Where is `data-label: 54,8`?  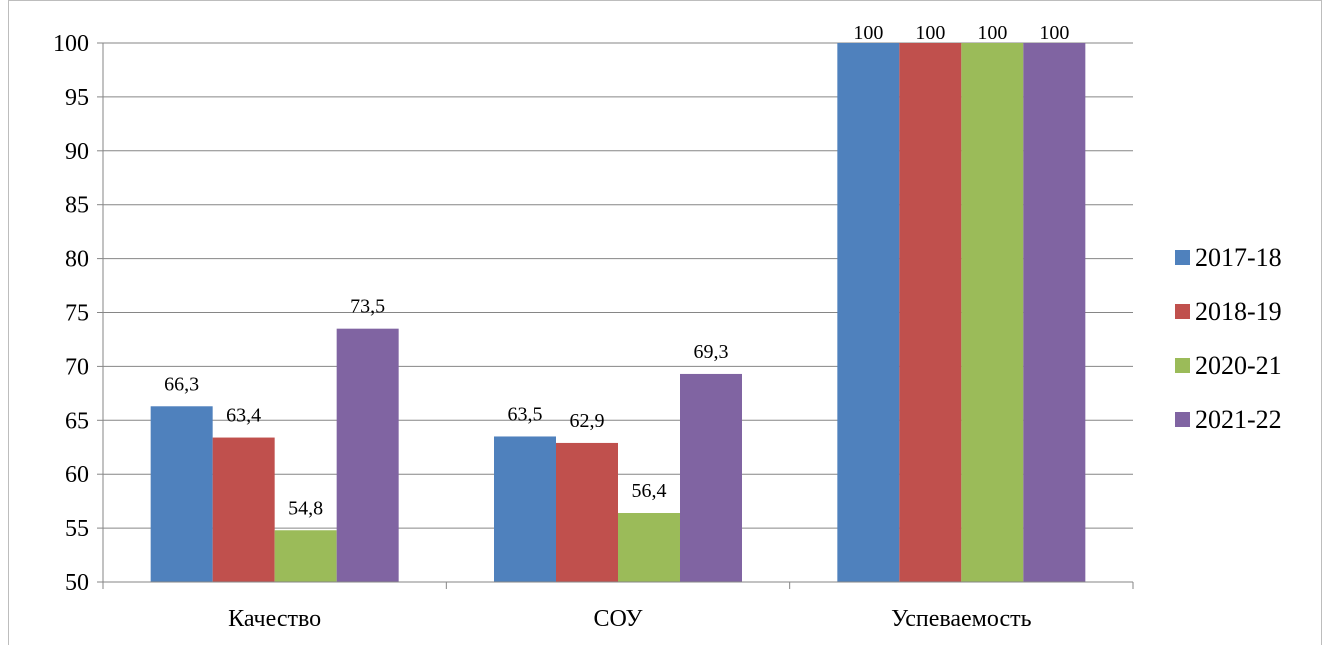
data-label: 54,8 is located at coordinates (305, 508).